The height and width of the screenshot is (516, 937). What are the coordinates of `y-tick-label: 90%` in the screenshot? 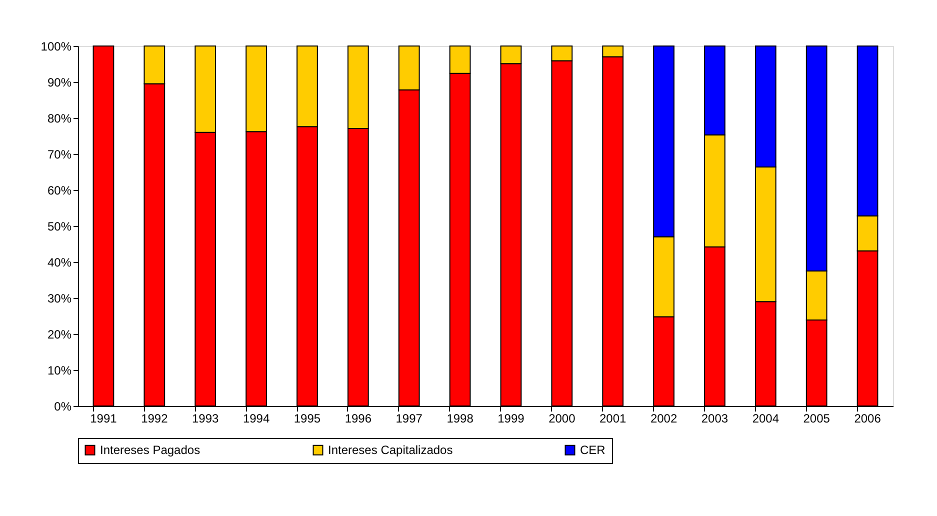 It's located at (59, 83).